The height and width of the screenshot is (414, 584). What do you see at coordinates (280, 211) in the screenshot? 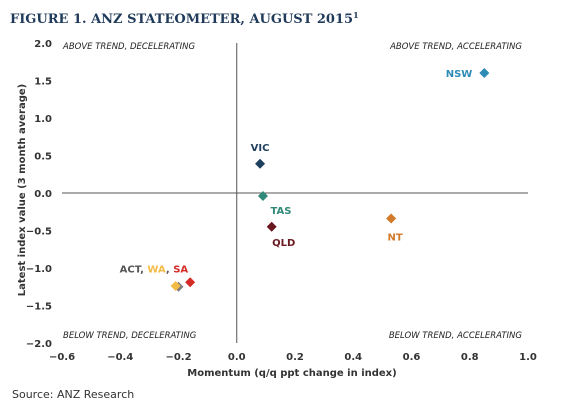
I see `point-label-tas: TAS` at bounding box center [280, 211].